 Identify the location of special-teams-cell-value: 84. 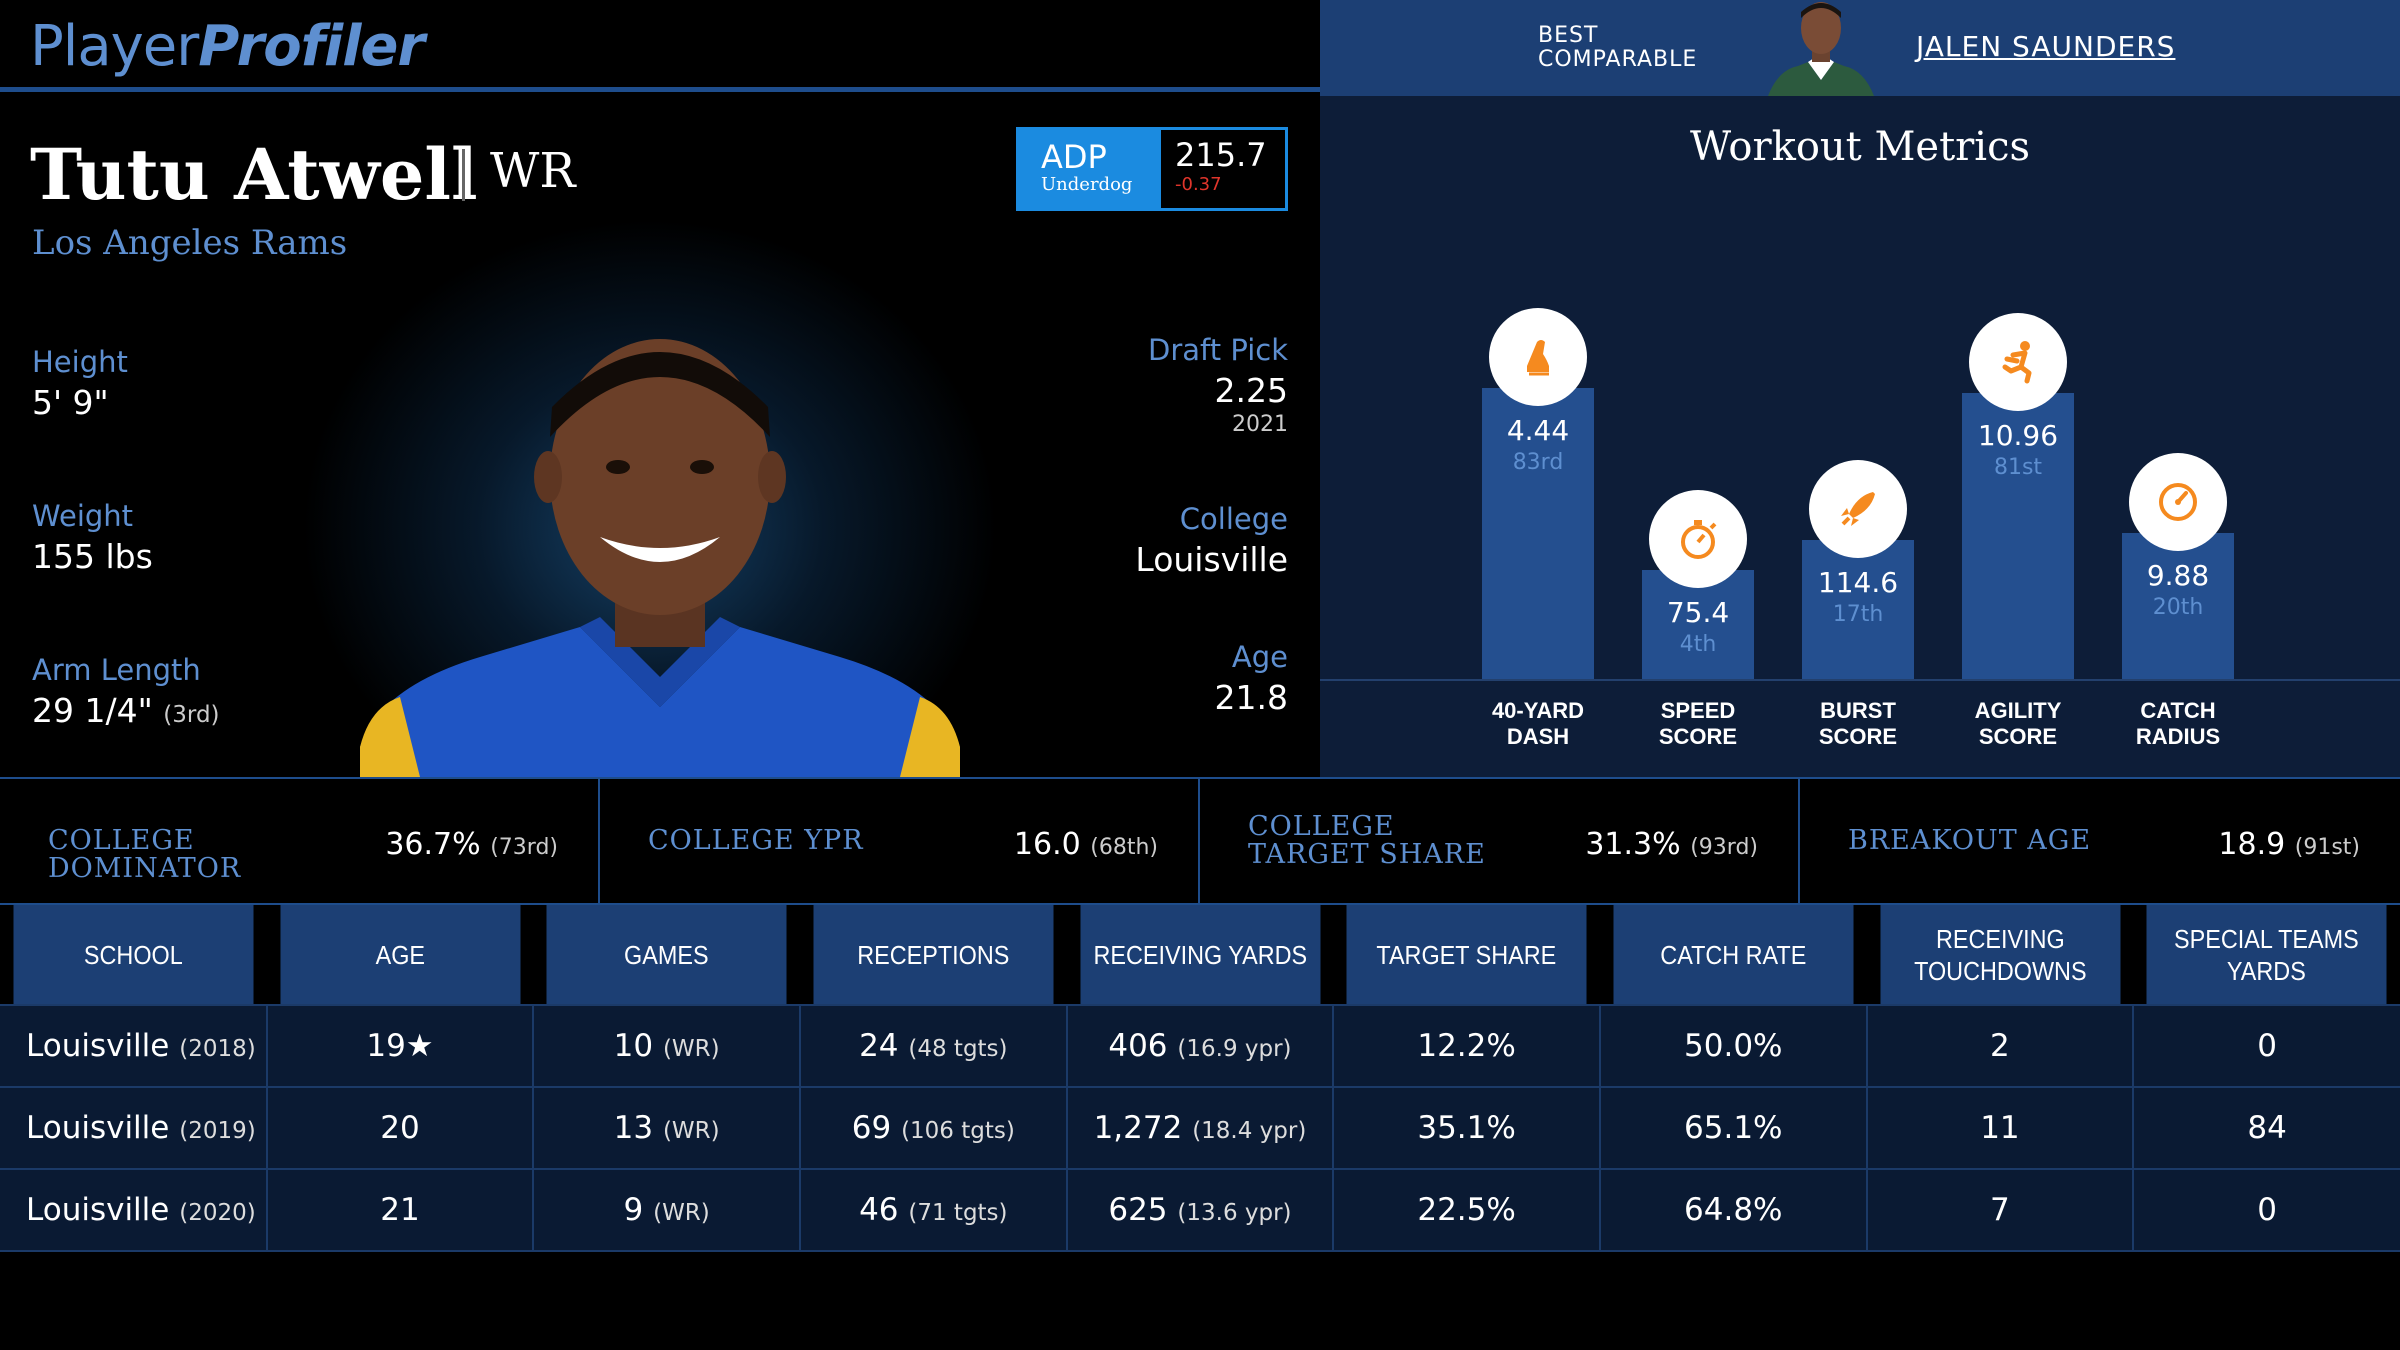
(2267, 1128).